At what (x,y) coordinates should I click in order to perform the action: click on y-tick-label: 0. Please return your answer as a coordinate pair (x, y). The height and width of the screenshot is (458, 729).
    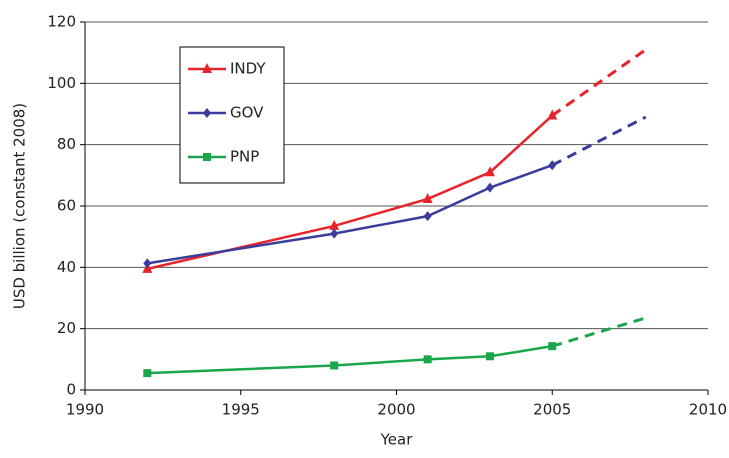
    Looking at the image, I should click on (71, 390).